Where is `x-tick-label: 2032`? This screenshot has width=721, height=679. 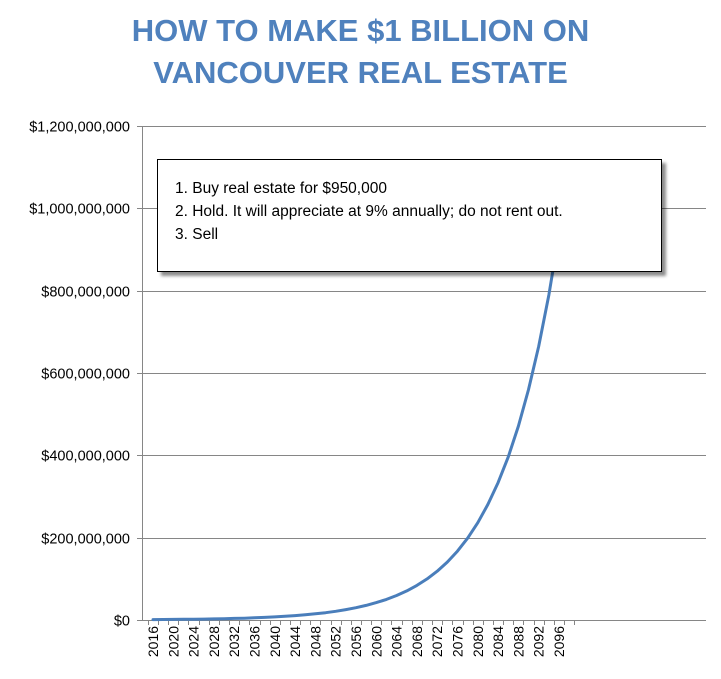
x-tick-label: 2032 is located at coordinates (234, 641).